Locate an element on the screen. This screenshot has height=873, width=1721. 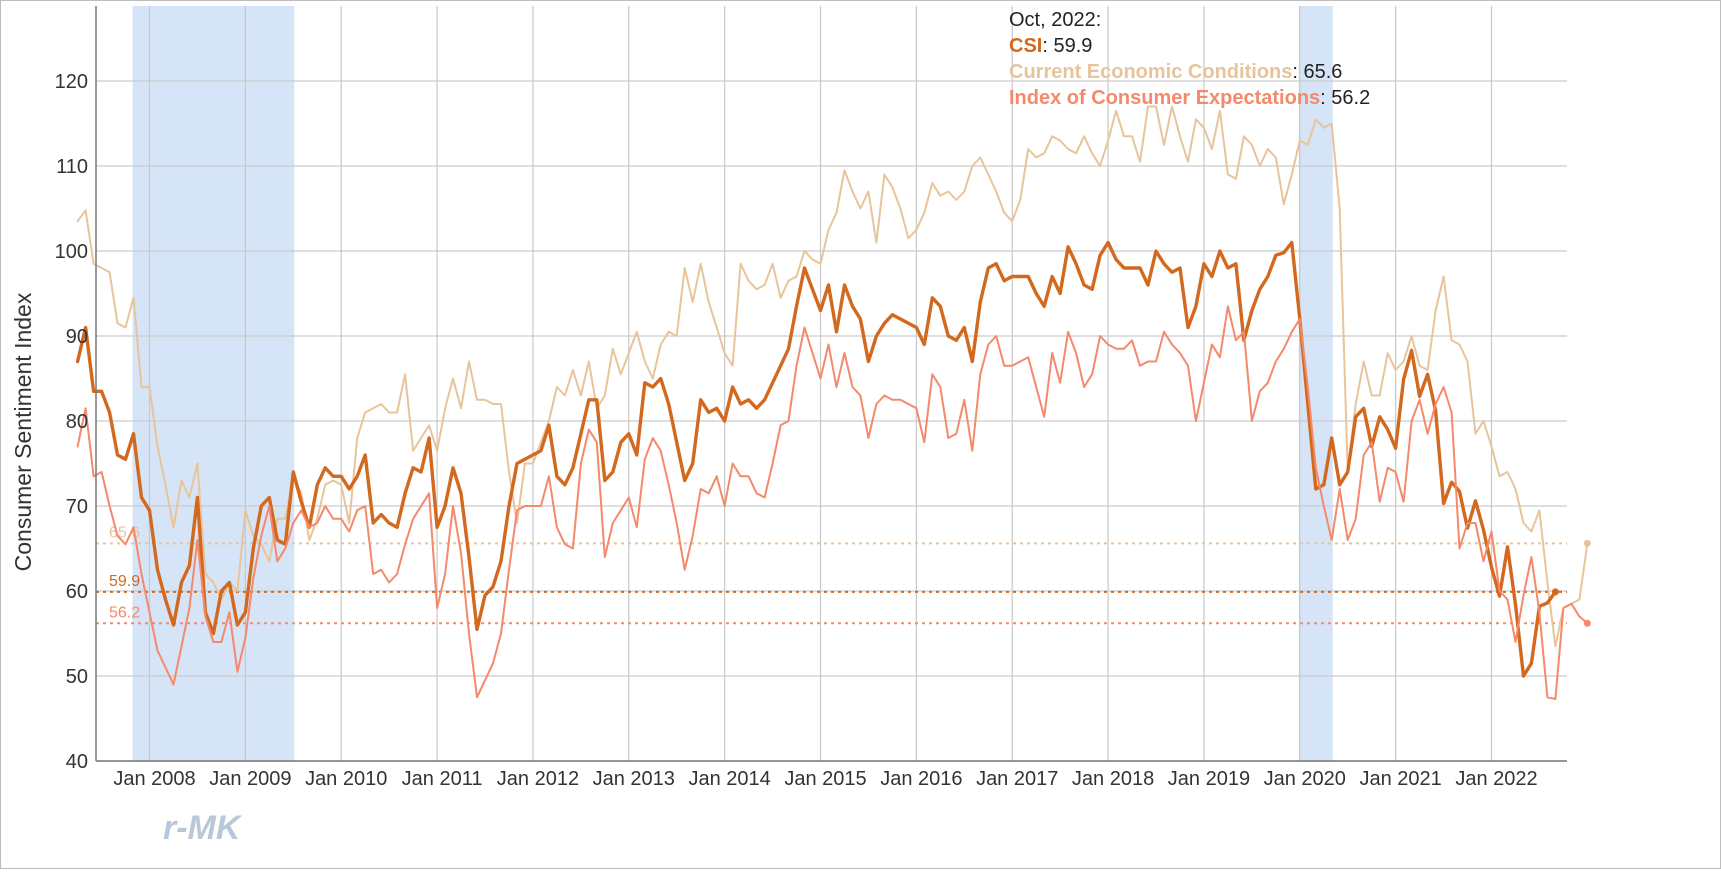
tooltip-series-name: Index of Consumer Expectations is located at coordinates (1164, 98).